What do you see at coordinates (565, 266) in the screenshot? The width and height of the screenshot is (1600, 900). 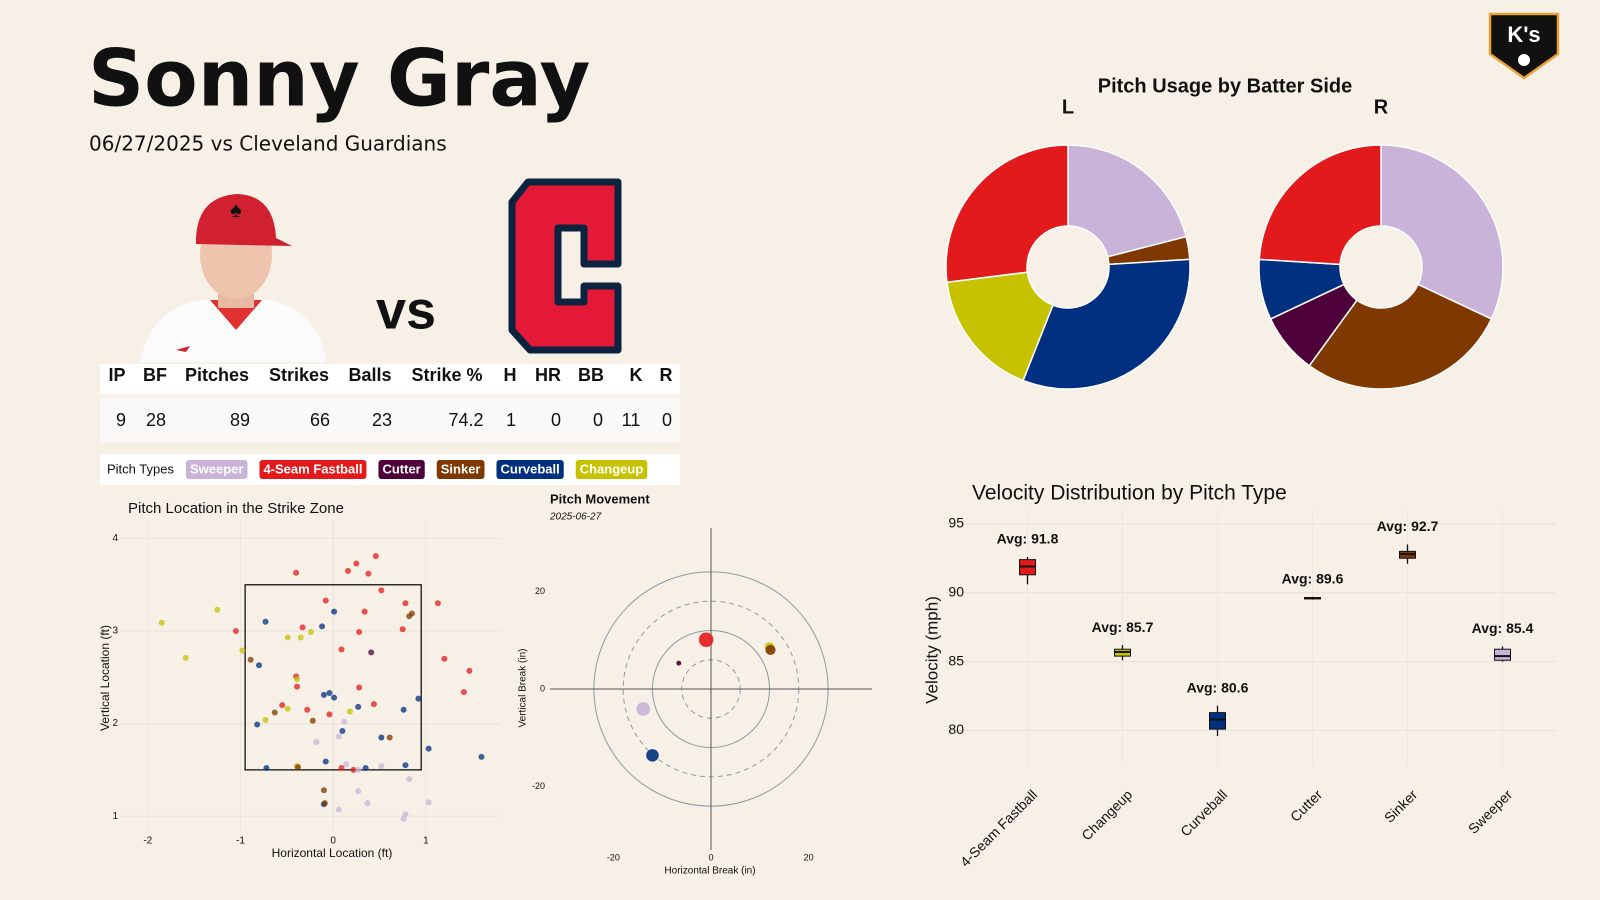 I see `team-logo` at bounding box center [565, 266].